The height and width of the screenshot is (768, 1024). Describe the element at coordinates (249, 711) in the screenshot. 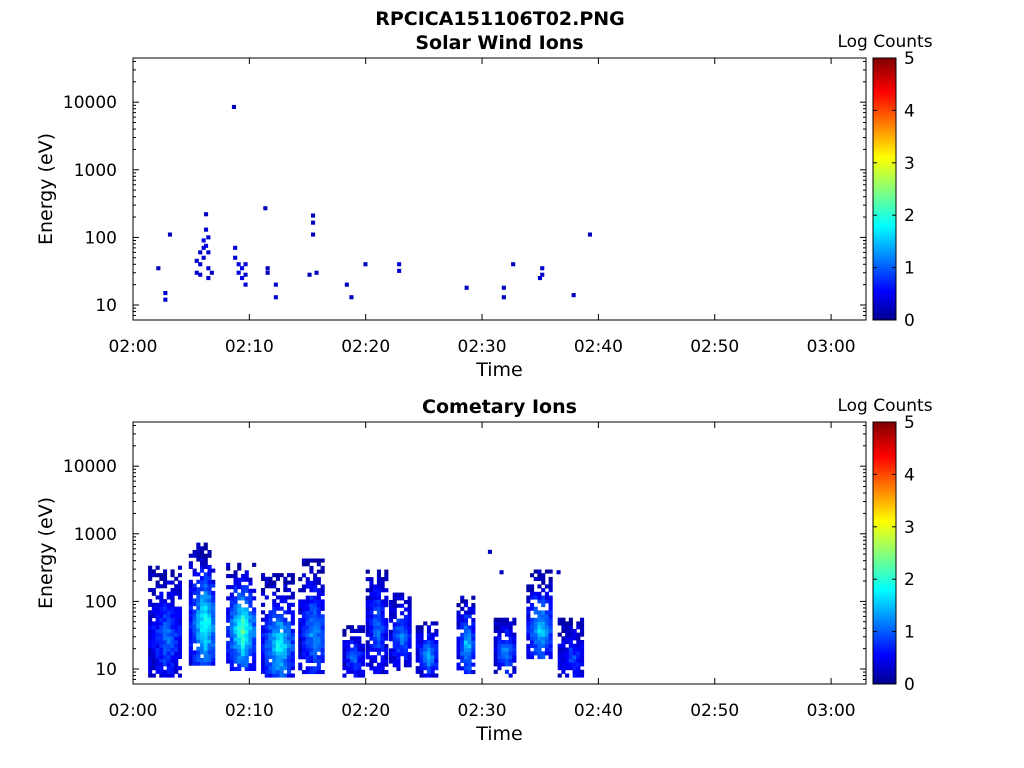

I see `x-tick-label: 02:10` at that location.